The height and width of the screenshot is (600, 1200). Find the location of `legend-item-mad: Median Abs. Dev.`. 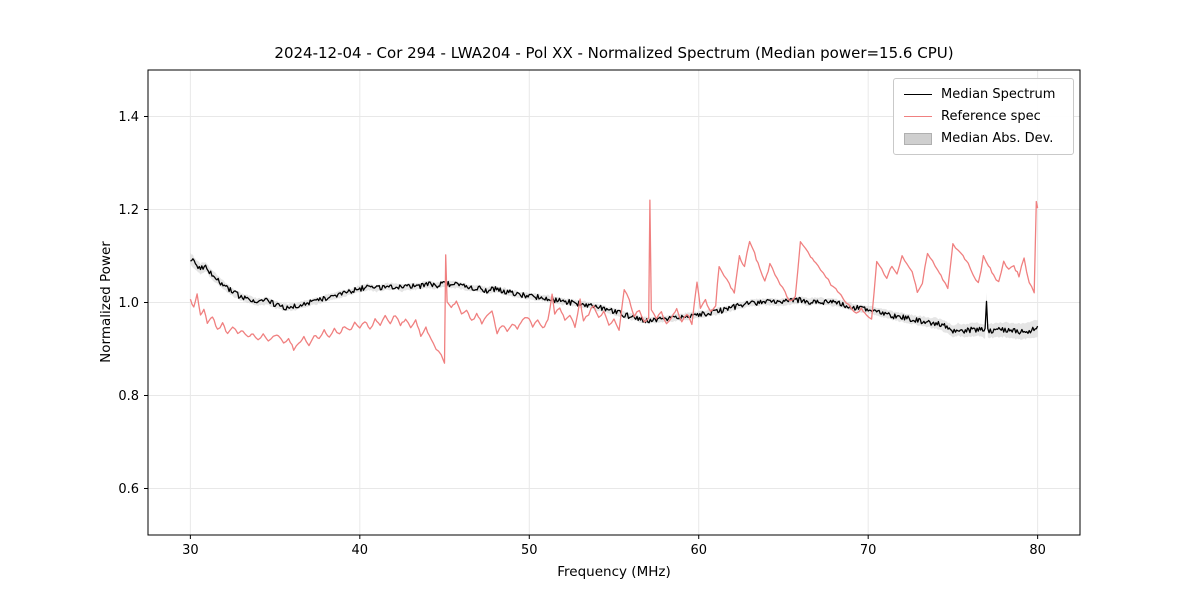

legend-item-mad: Median Abs. Dev. is located at coordinates (983, 138).